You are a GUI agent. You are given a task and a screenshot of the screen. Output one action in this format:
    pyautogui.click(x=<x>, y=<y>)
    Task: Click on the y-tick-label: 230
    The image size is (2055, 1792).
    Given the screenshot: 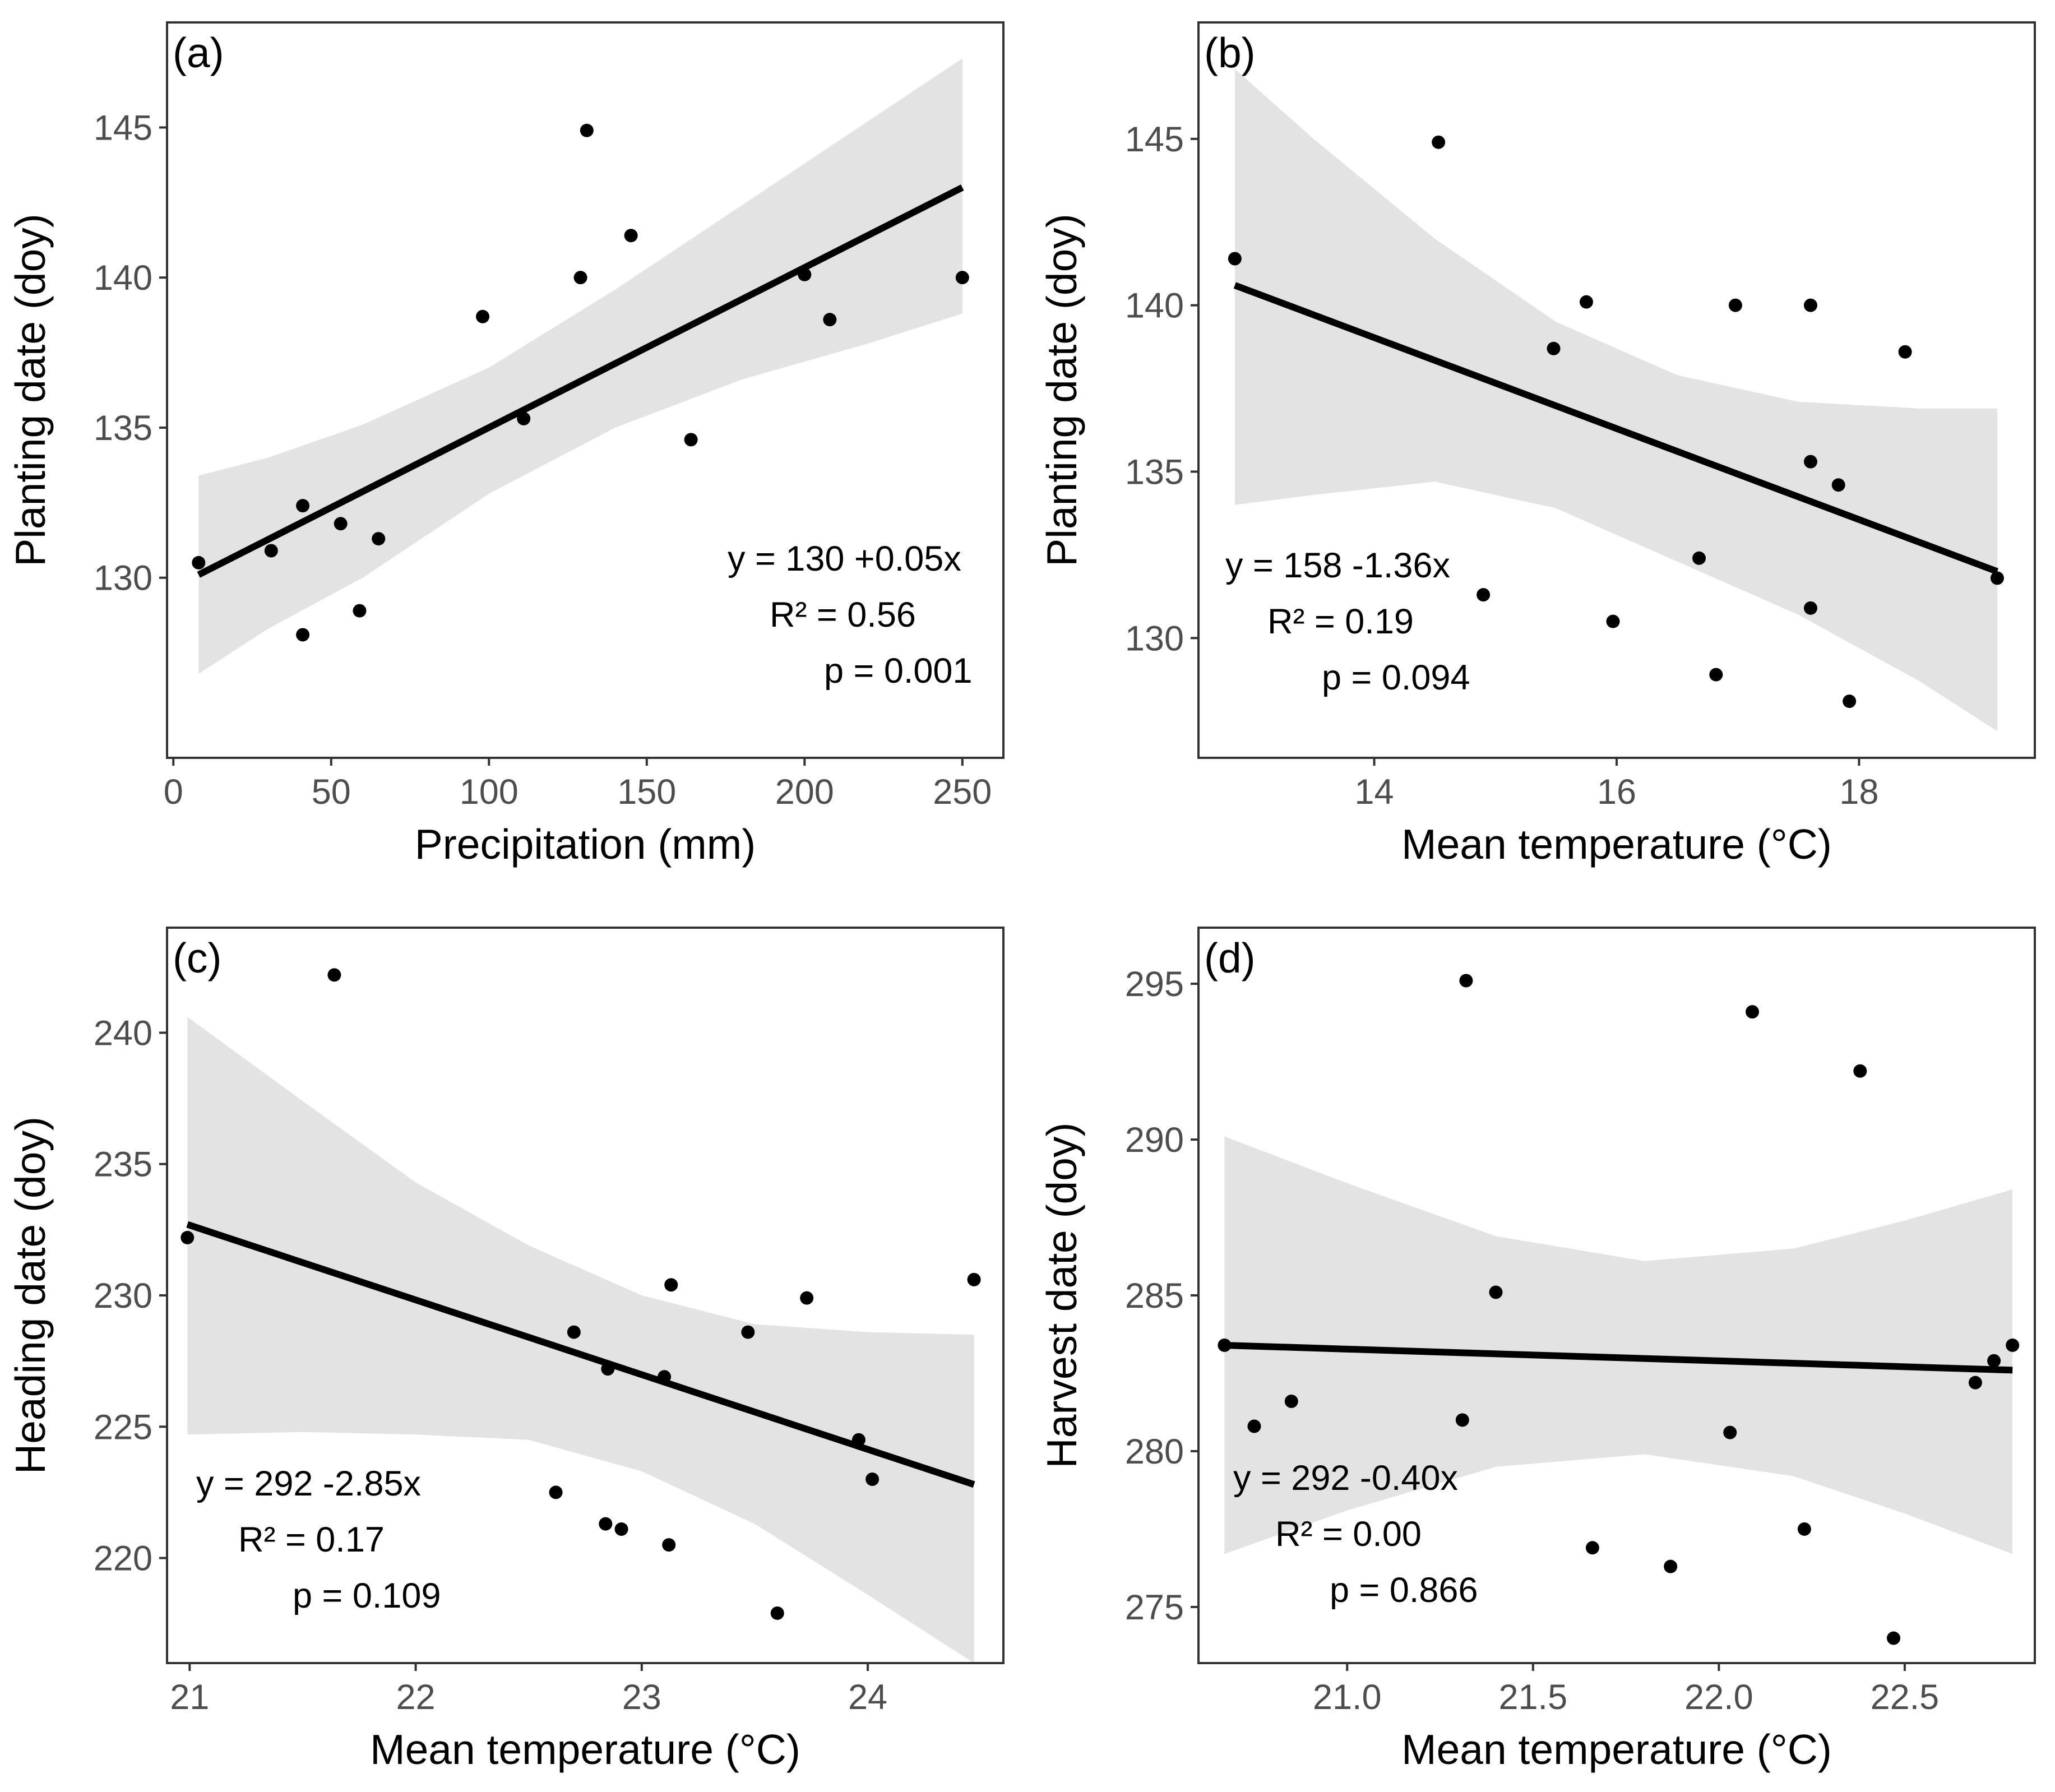 What is the action you would take?
    pyautogui.click(x=123, y=1296)
    